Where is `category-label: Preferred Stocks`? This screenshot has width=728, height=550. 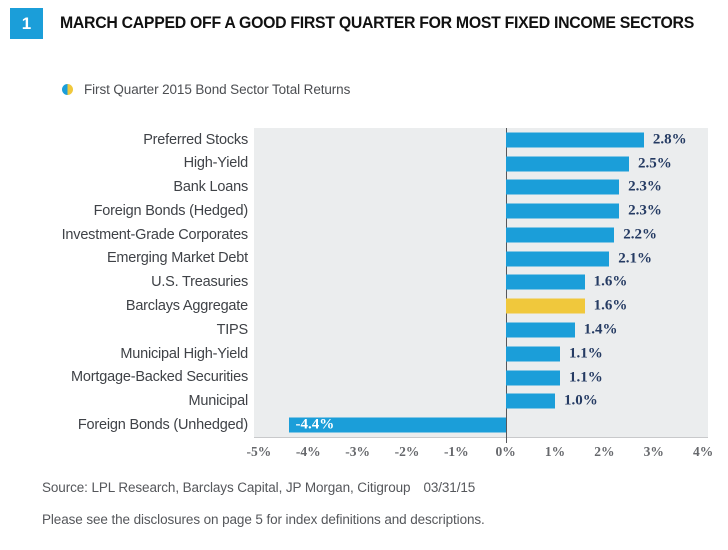 category-label: Preferred Stocks is located at coordinates (195, 139).